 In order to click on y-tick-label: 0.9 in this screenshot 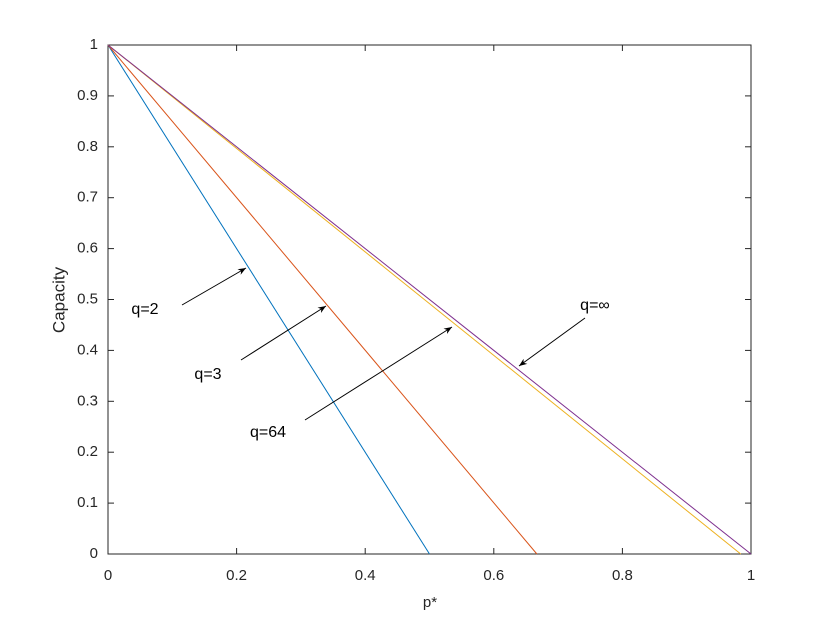, I will do `click(87, 95)`.